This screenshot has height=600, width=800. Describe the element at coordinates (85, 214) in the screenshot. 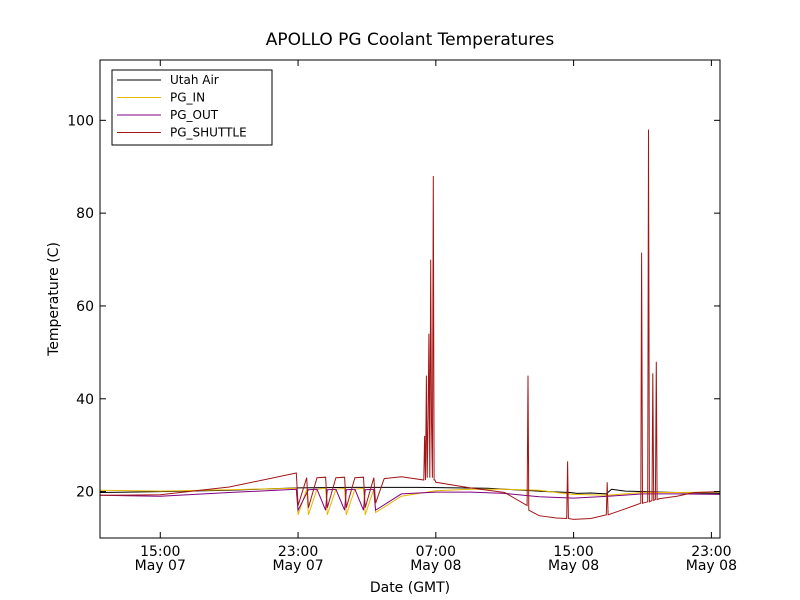

I see `y-tick-label: 80` at that location.